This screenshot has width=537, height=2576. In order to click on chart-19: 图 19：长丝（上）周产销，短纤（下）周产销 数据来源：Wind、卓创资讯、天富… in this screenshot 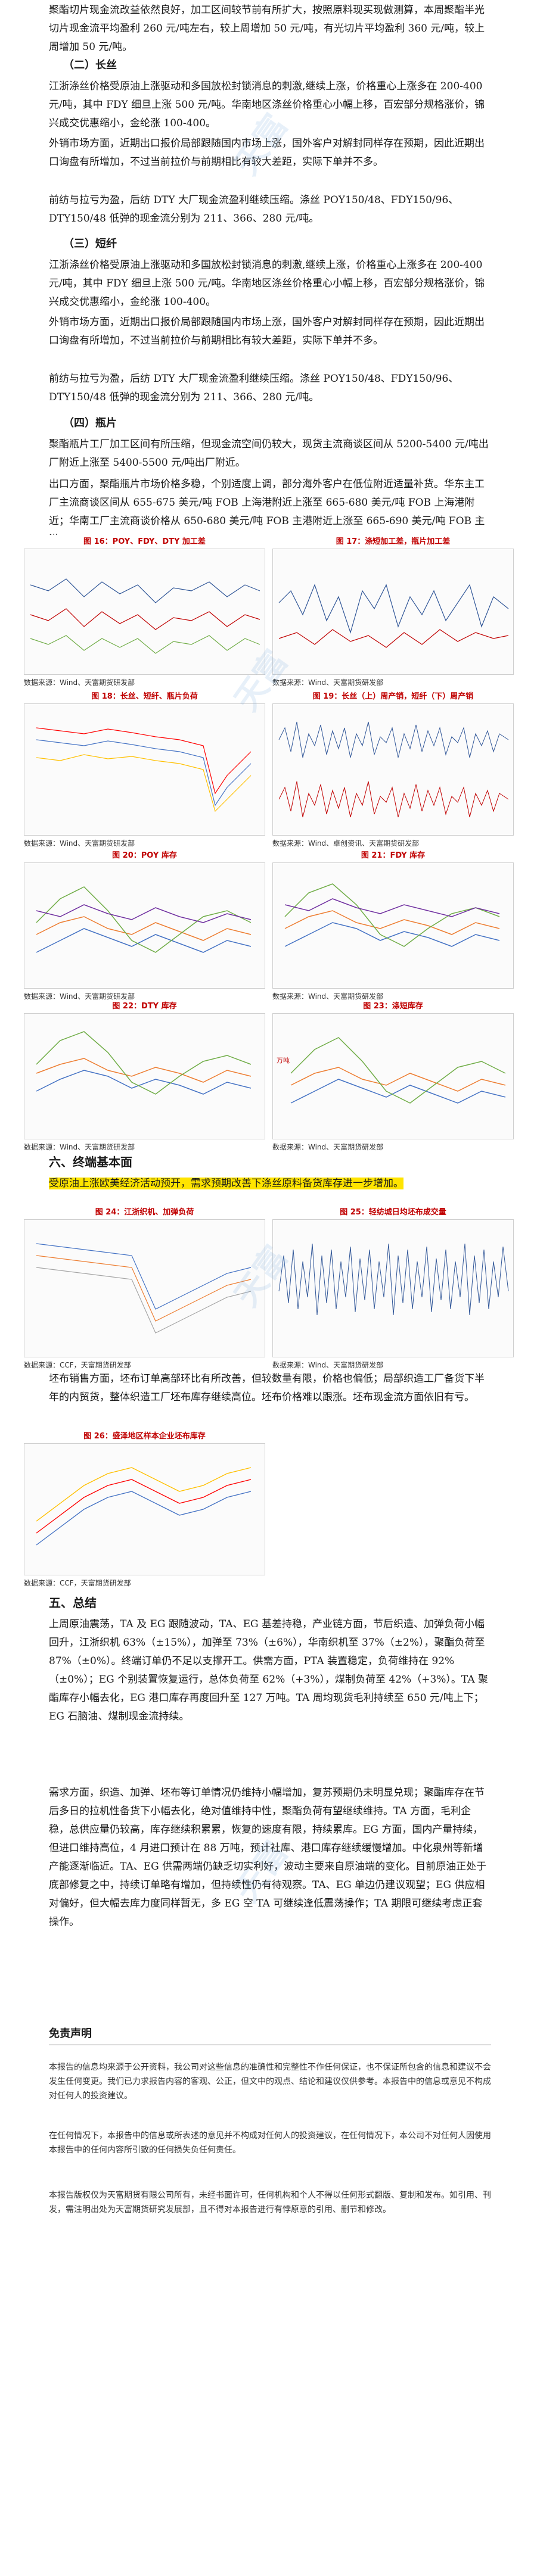, I will do `click(393, 769)`.